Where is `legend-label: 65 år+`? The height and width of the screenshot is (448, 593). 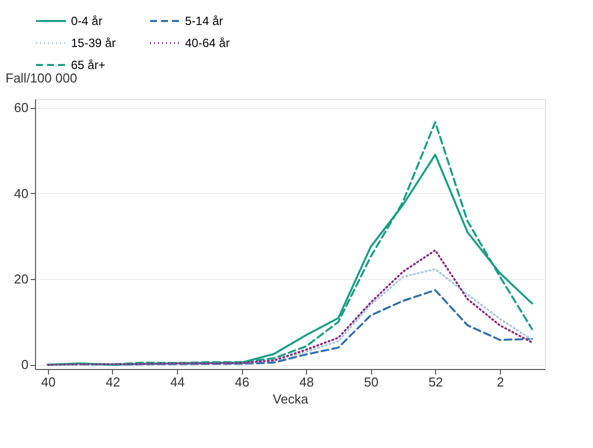
legend-label: 65 år+ is located at coordinates (88, 65).